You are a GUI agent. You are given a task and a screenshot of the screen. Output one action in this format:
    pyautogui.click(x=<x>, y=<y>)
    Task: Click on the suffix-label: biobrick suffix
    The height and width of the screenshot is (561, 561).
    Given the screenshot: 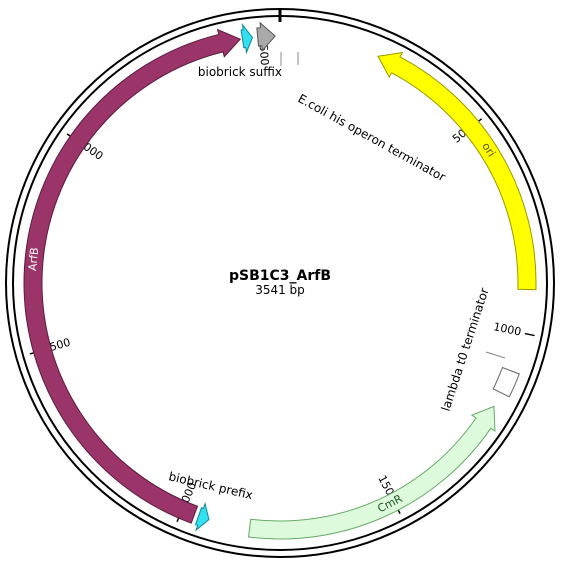 What is the action you would take?
    pyautogui.click(x=240, y=72)
    